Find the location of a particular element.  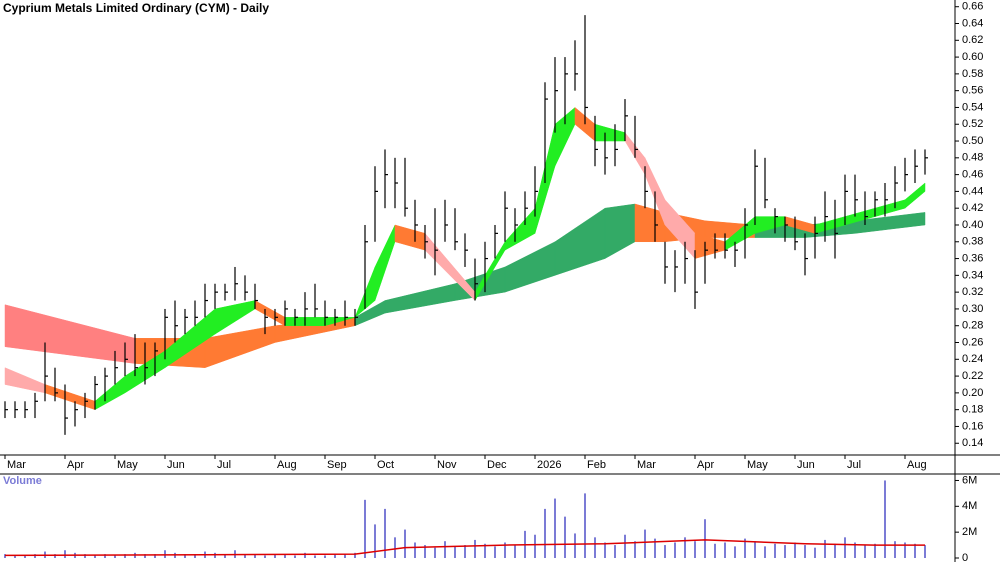

y-tick-label: 0.42 is located at coordinates (972, 208).